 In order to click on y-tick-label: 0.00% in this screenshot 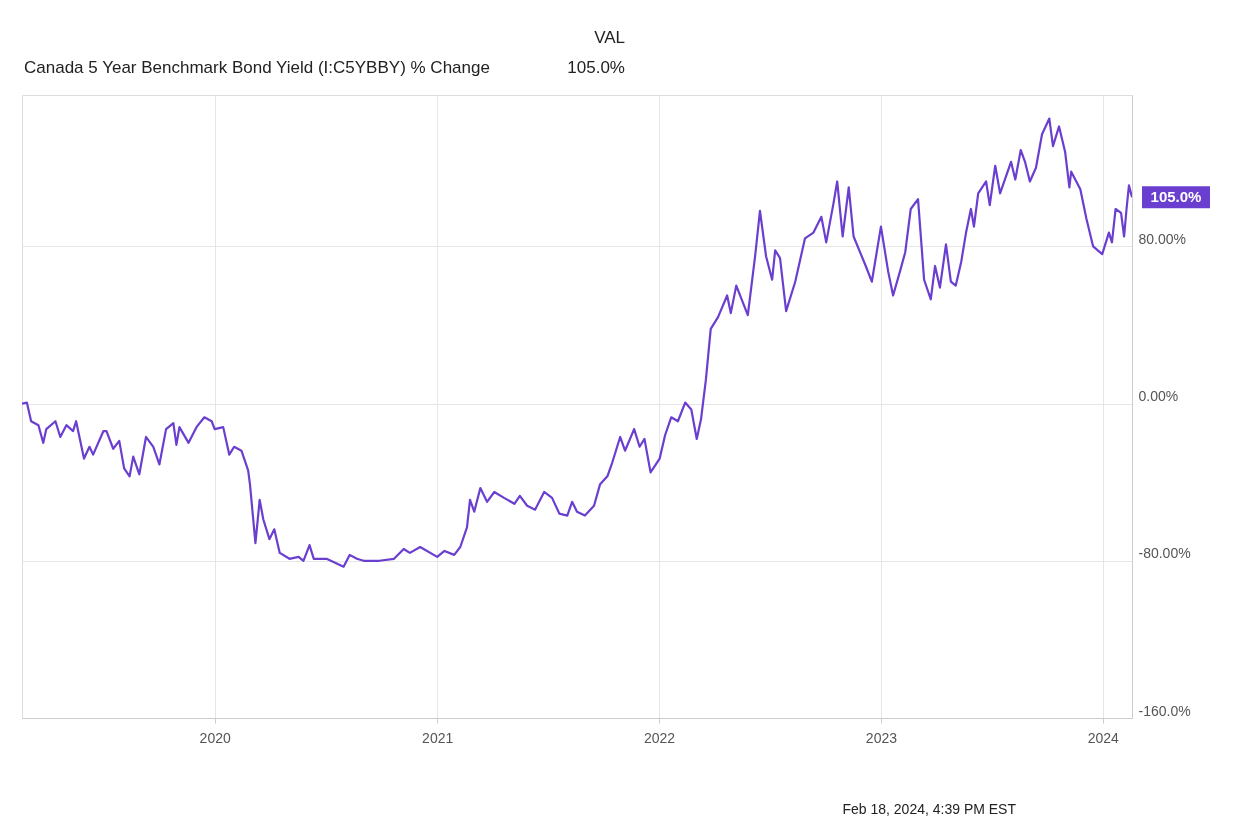, I will do `click(1158, 396)`.